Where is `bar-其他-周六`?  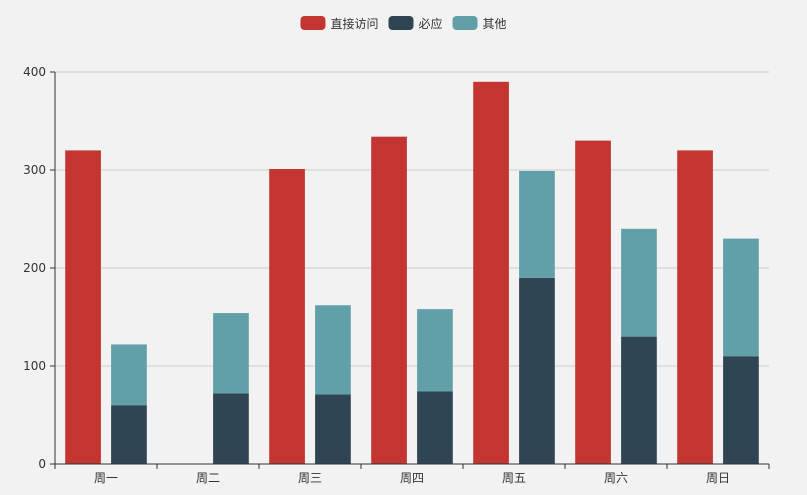
bar-其他-周六 is located at coordinates (639, 282).